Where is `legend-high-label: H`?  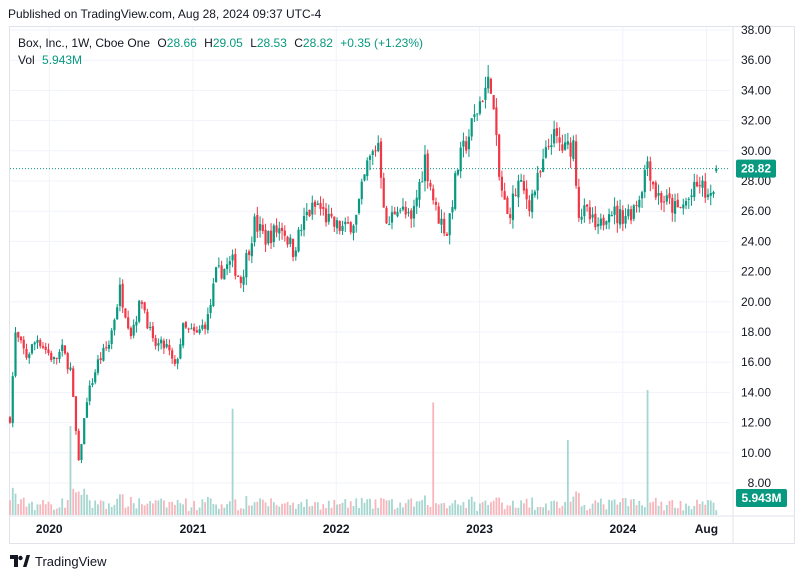 legend-high-label: H is located at coordinates (208, 43).